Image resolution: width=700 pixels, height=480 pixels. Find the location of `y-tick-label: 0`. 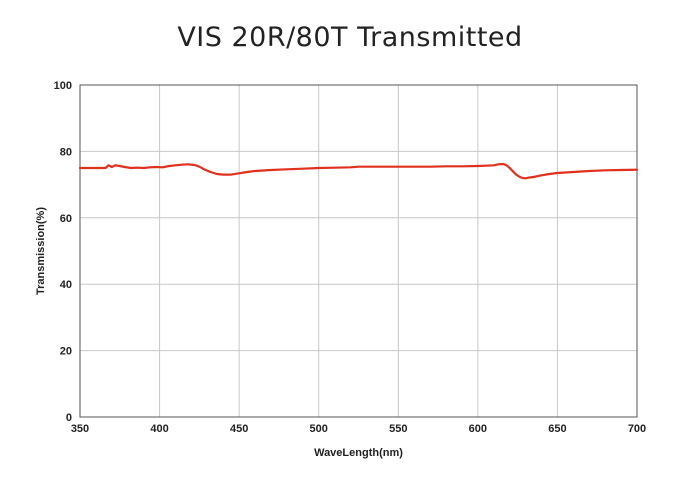

y-tick-label: 0 is located at coordinates (69, 418).